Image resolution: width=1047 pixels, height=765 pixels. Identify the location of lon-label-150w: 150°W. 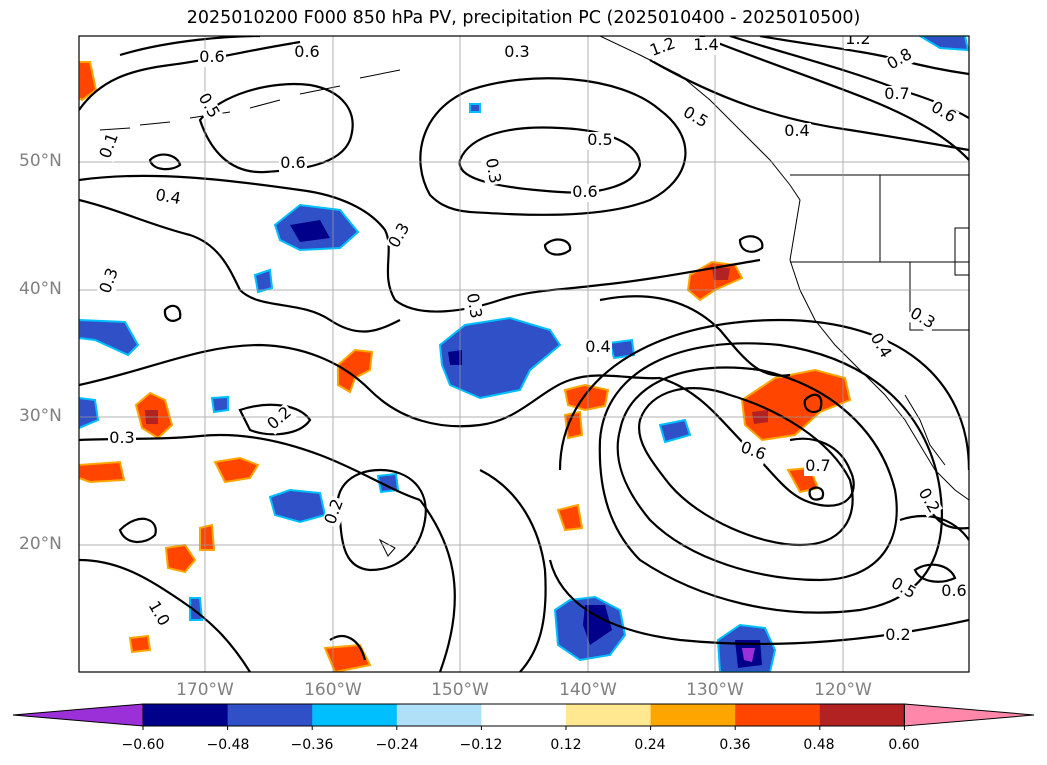
(460, 690).